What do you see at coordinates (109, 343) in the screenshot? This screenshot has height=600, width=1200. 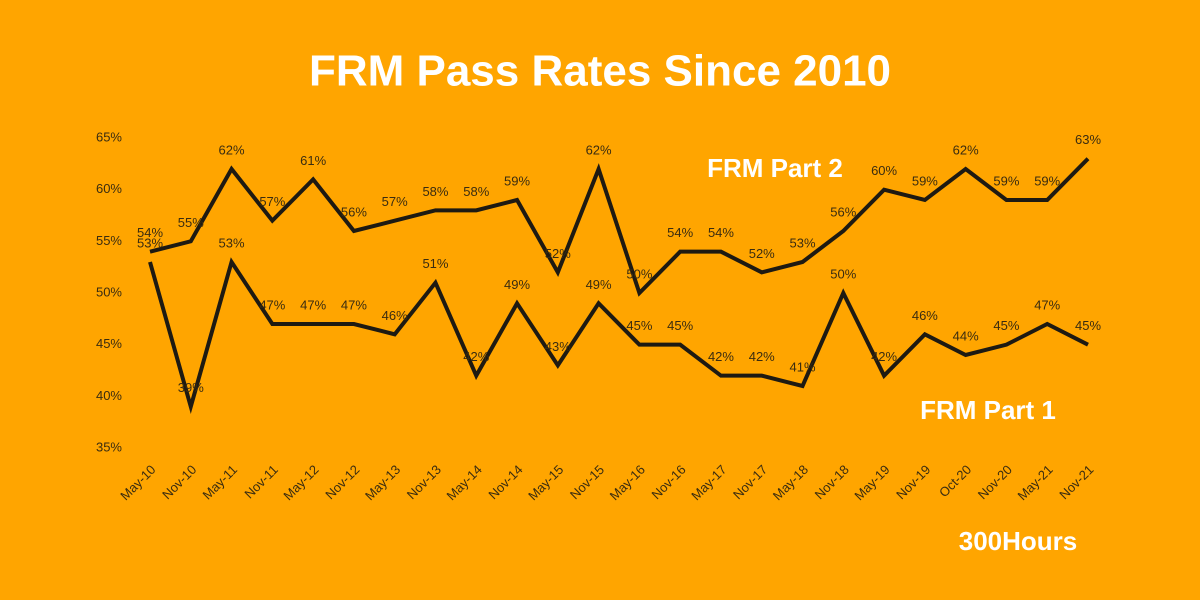 I see `y-tick-label: 45%` at bounding box center [109, 343].